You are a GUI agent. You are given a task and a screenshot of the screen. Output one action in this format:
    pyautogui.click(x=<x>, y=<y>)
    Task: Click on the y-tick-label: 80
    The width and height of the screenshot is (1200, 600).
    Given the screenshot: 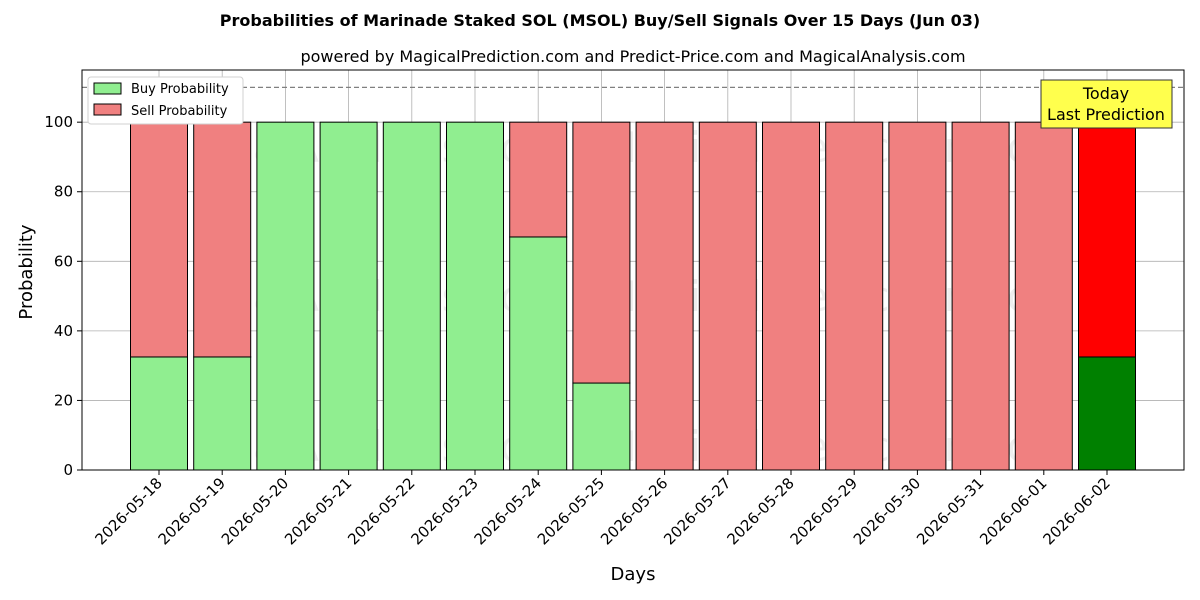 What is the action you would take?
    pyautogui.click(x=63, y=192)
    